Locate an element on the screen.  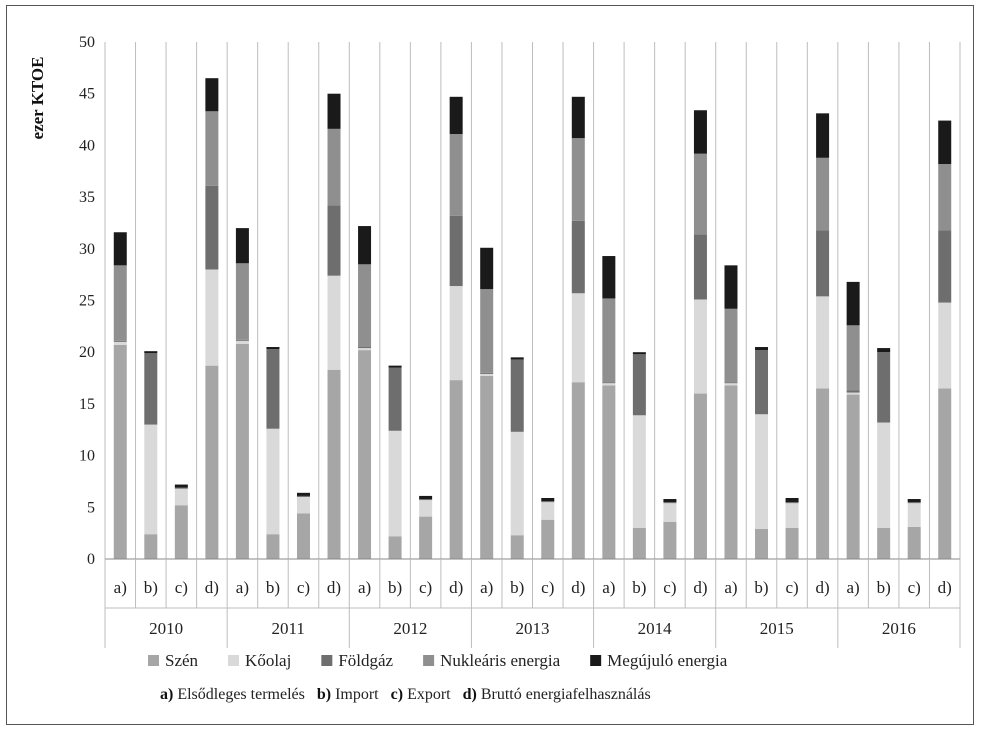
x-group-label: 2016 is located at coordinates (899, 628).